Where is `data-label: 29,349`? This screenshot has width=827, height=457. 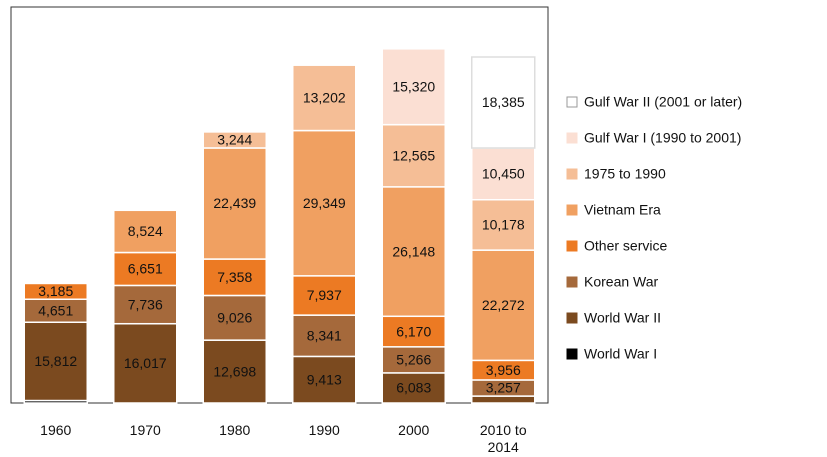
data-label: 29,349 is located at coordinates (324, 203).